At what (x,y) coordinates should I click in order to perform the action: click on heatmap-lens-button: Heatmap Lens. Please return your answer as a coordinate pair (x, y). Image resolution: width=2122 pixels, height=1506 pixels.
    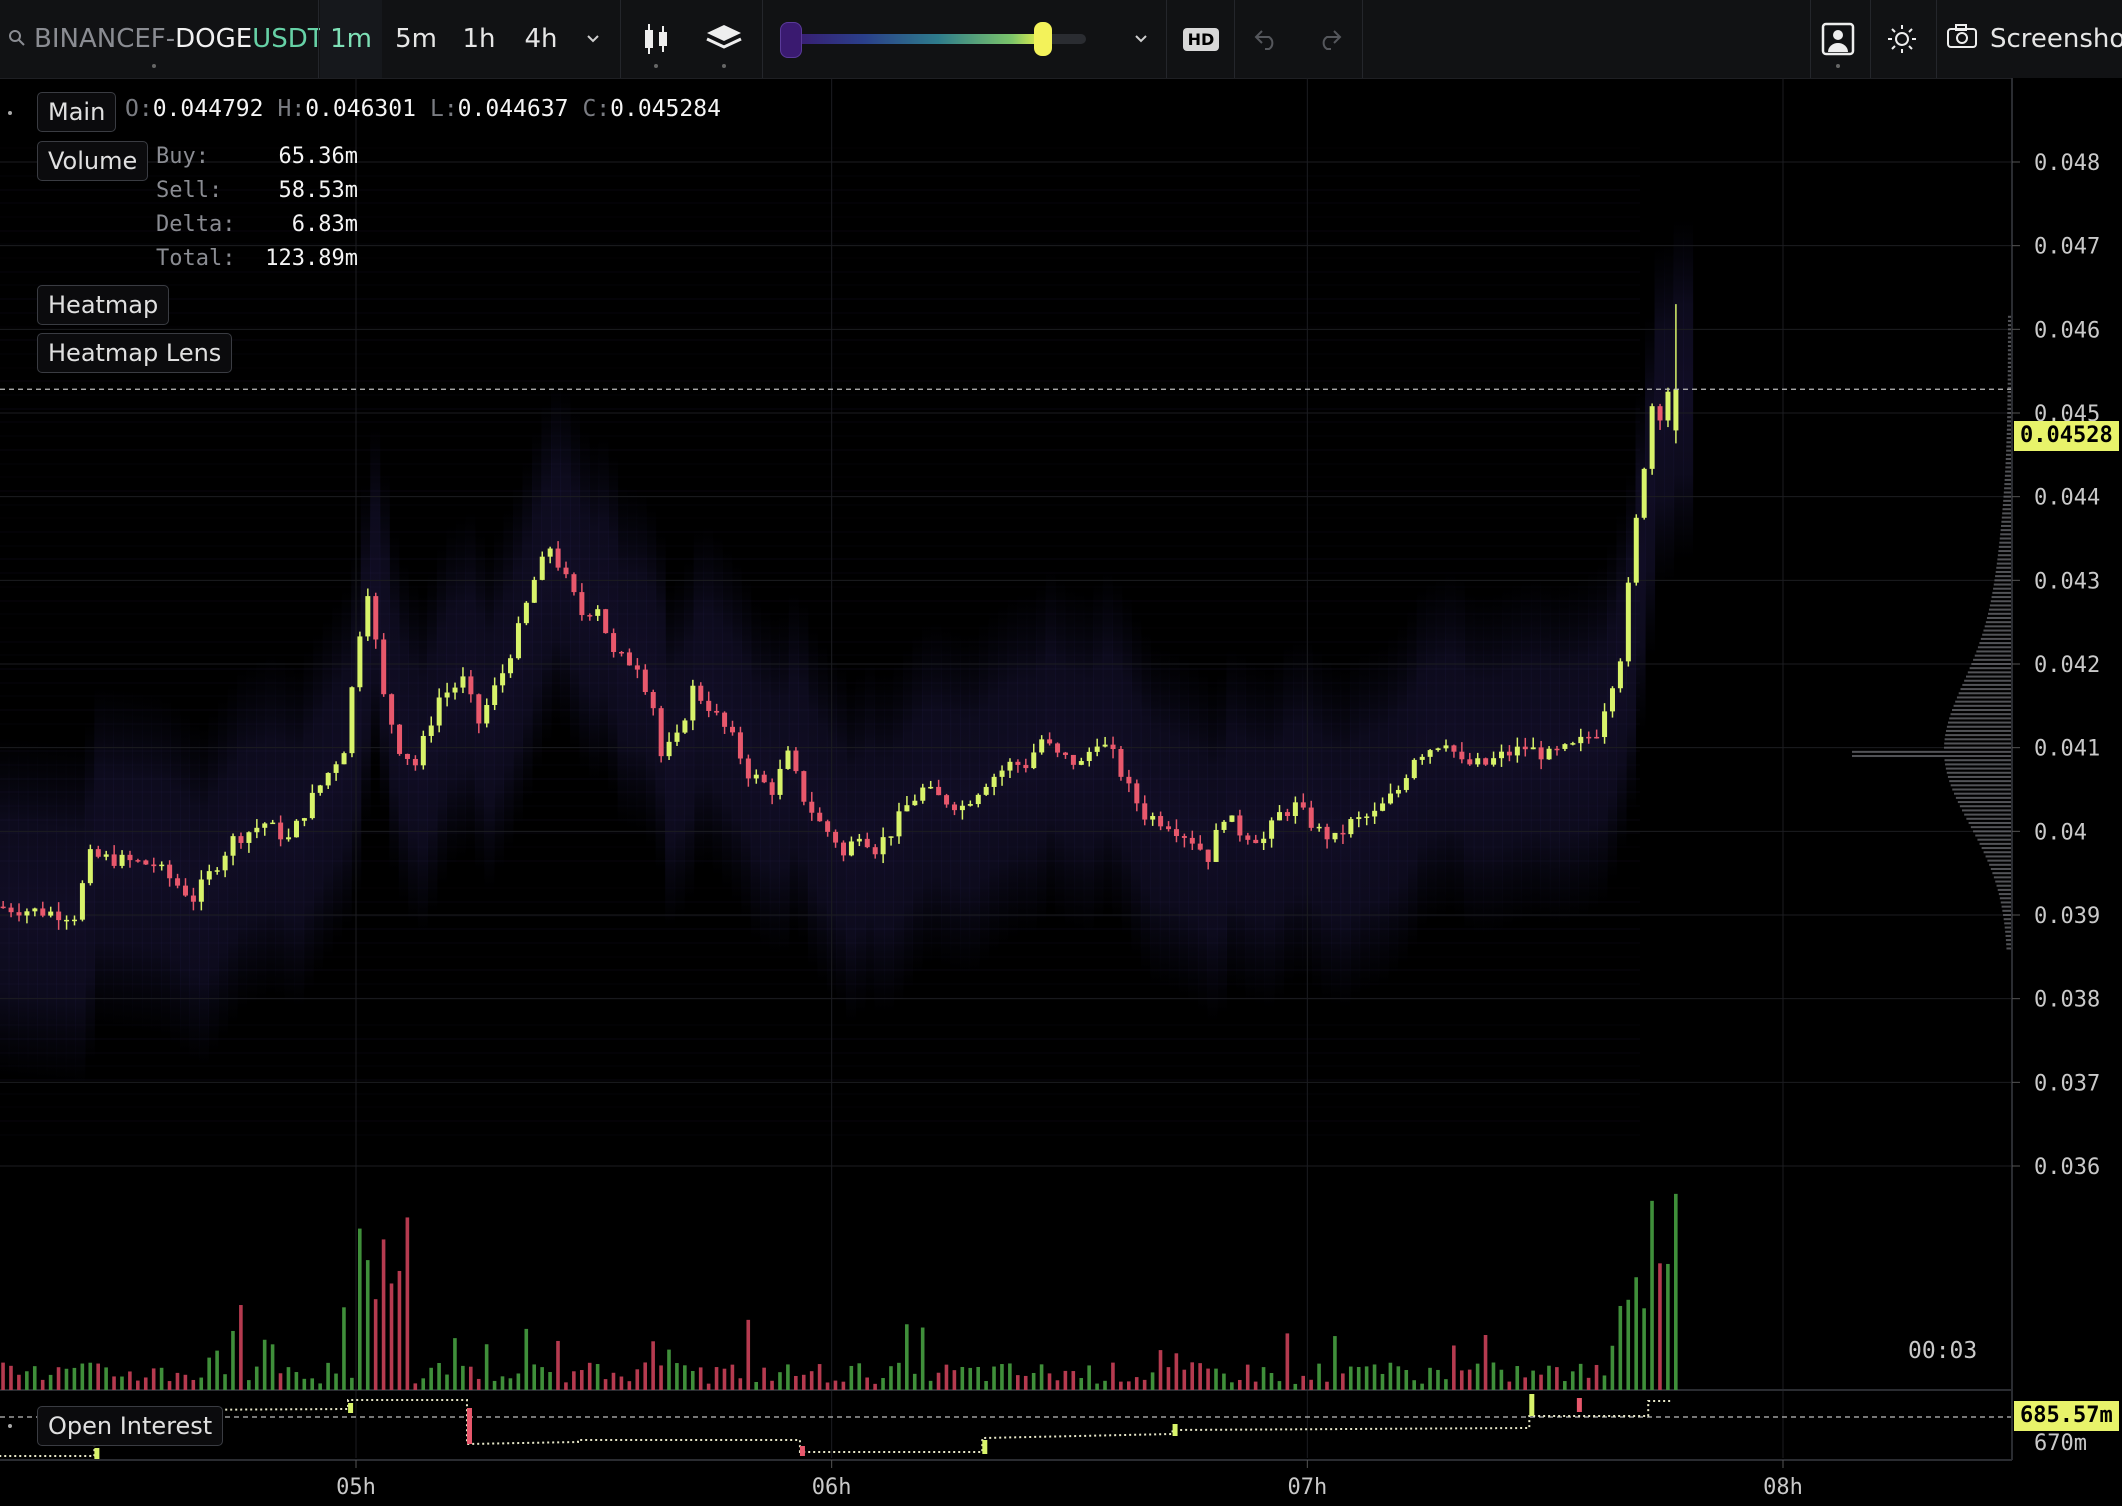
    Looking at the image, I should click on (135, 353).